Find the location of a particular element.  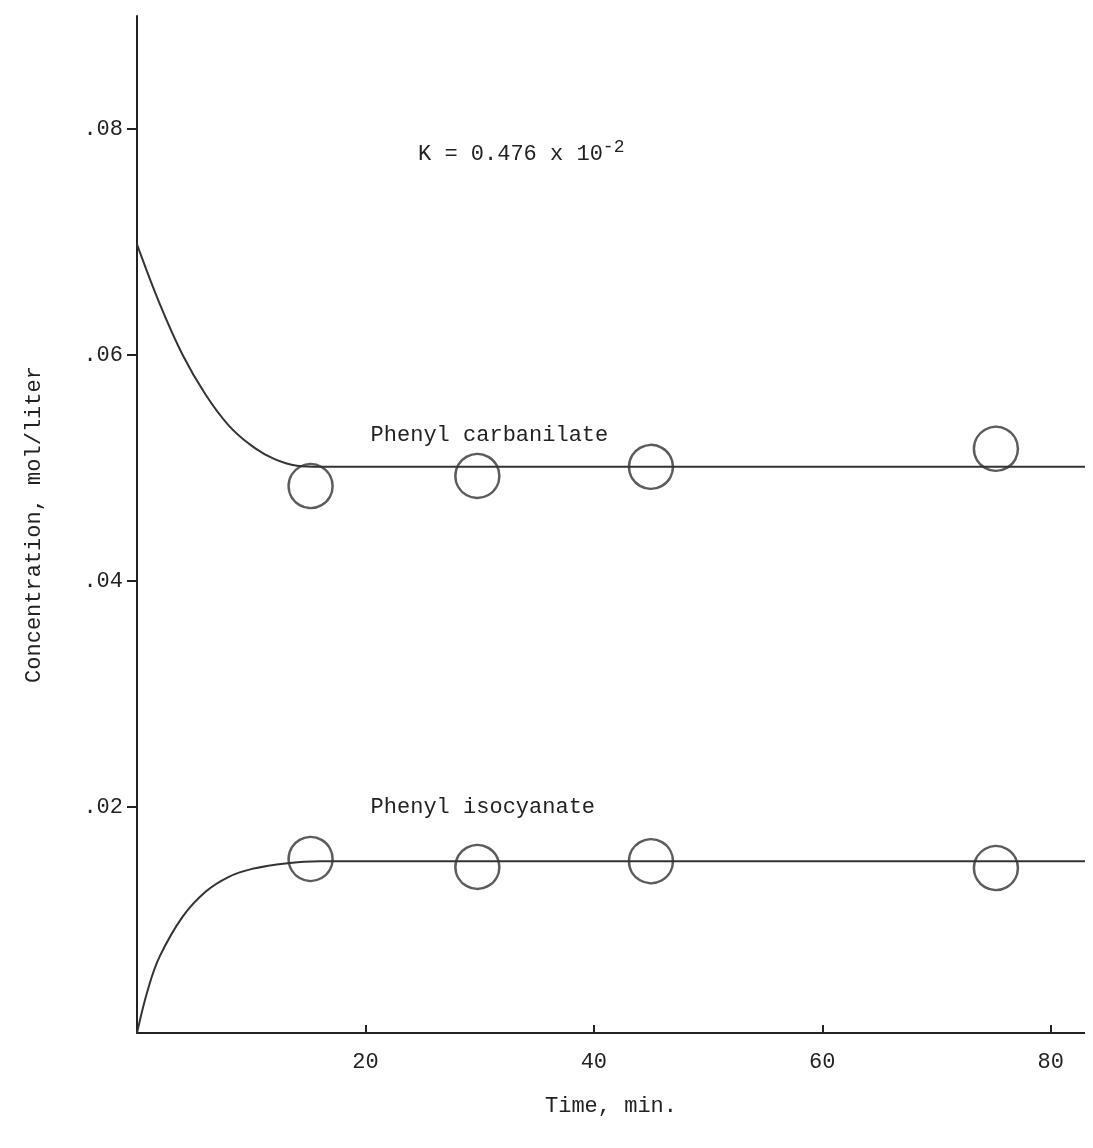

series-label: Phenyl isocyanate is located at coordinates (483, 808).